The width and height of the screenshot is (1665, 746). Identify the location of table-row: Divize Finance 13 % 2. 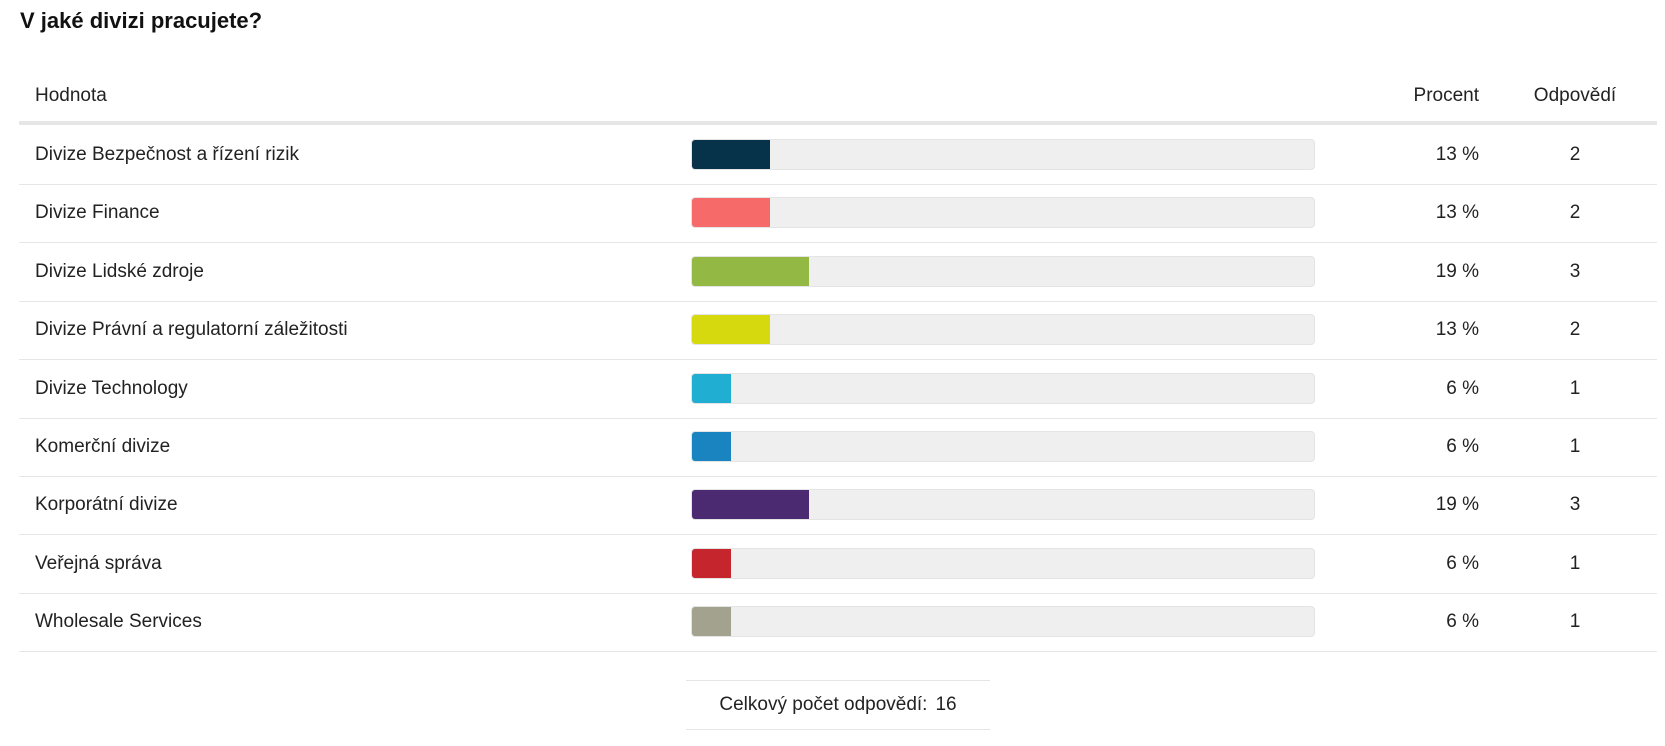
(838, 214).